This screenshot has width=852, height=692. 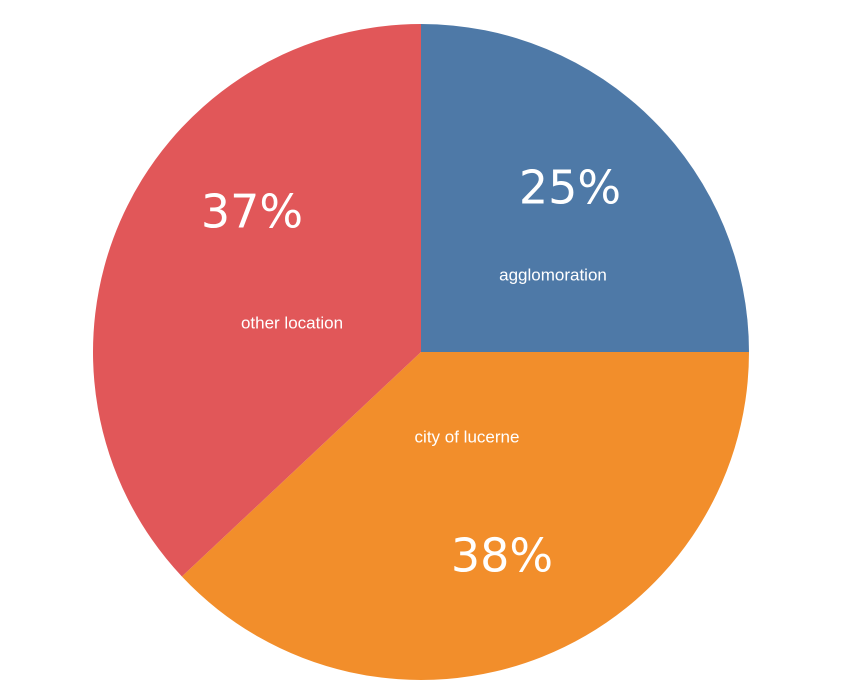 I want to click on slice-value-label-other-location: 37%, so click(x=252, y=212).